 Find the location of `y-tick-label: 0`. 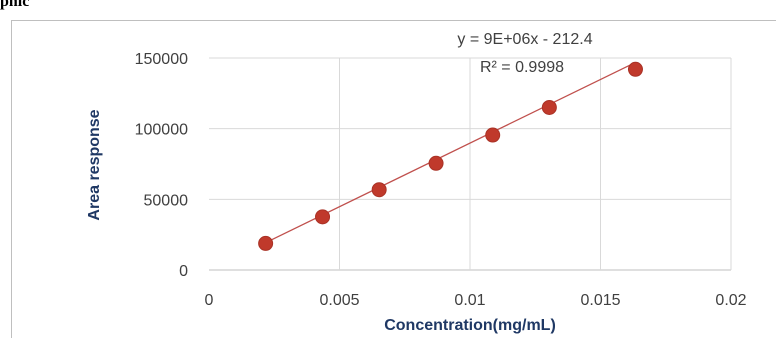

y-tick-label: 0 is located at coordinates (183, 271).